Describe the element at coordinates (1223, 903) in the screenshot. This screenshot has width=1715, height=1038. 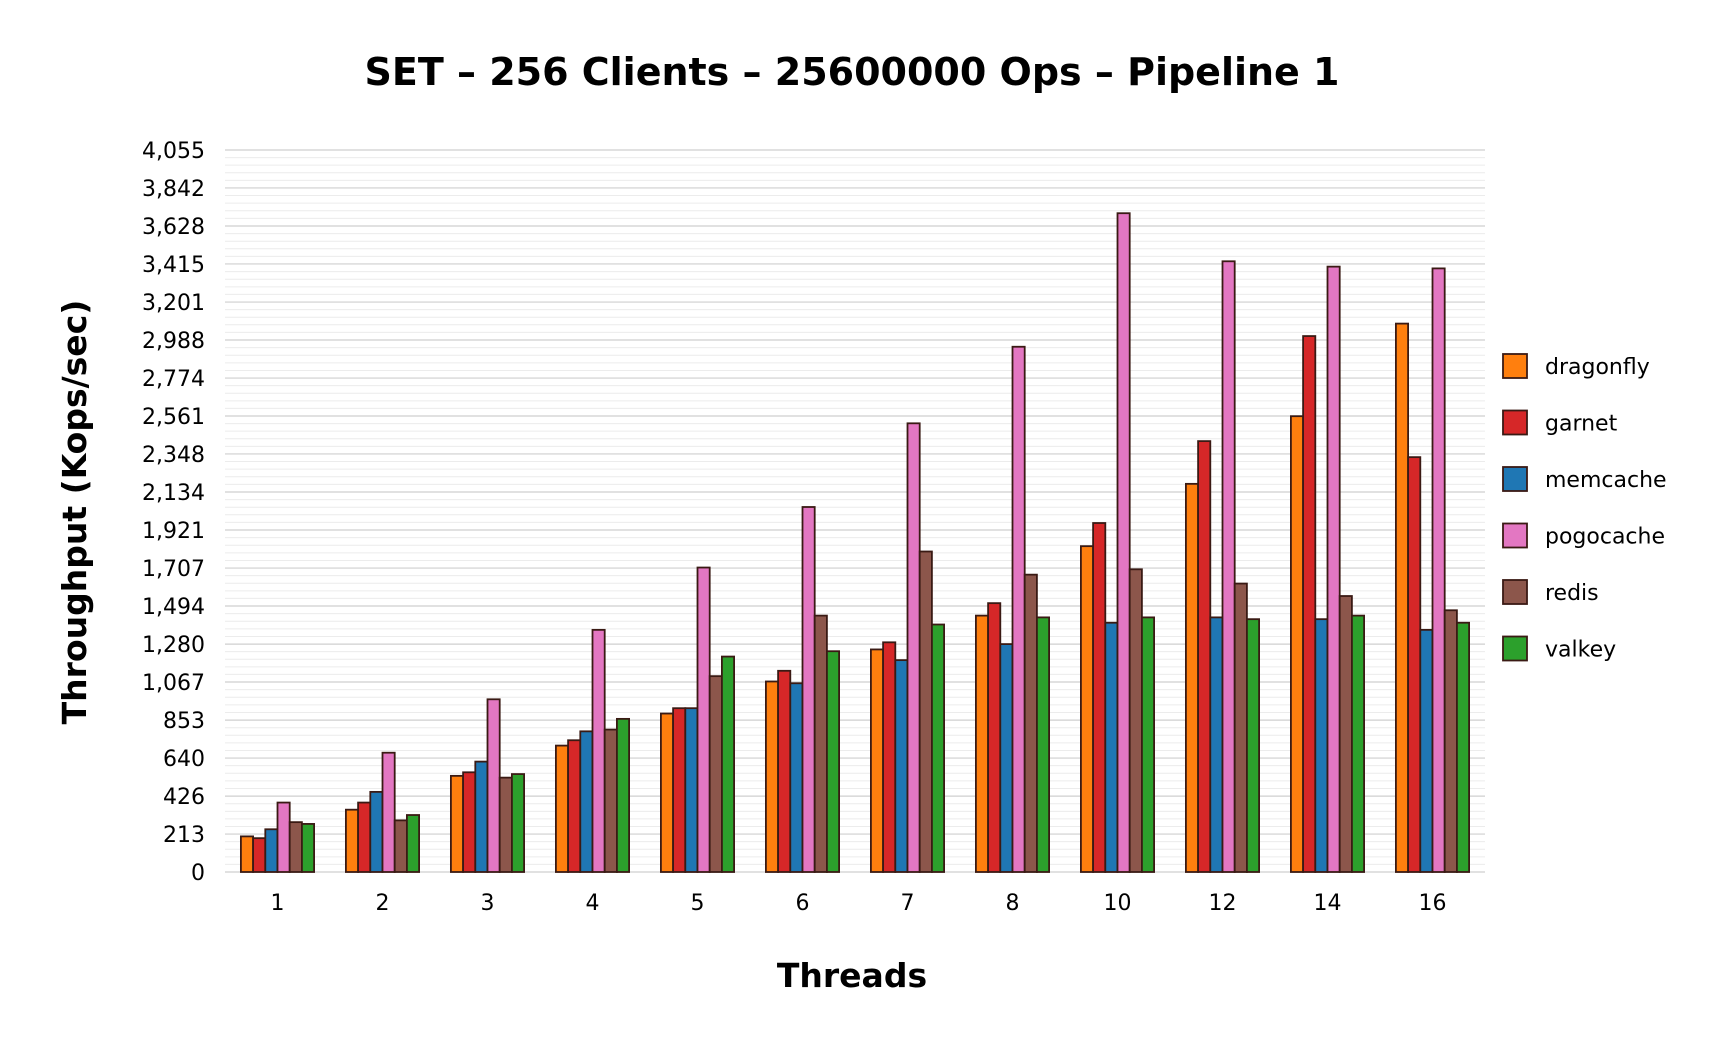
I see `x-tick-label: 12` at that location.